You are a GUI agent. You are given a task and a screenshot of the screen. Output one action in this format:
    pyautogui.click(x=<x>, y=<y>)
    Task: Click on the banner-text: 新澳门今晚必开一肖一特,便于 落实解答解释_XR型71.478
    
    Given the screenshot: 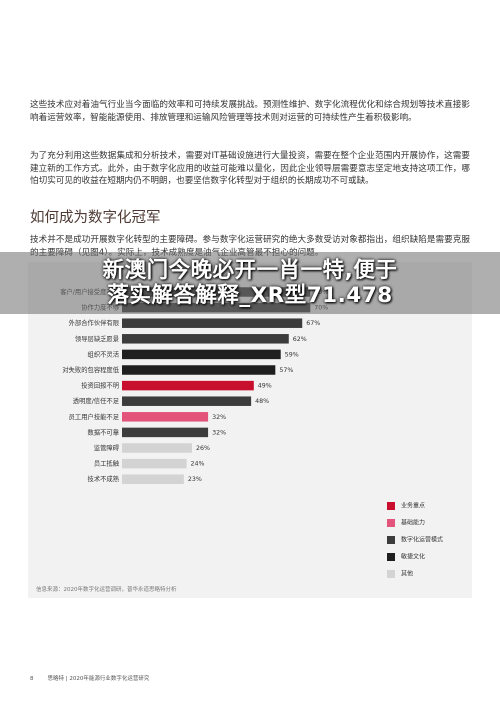 What is the action you would take?
    pyautogui.click(x=250, y=283)
    